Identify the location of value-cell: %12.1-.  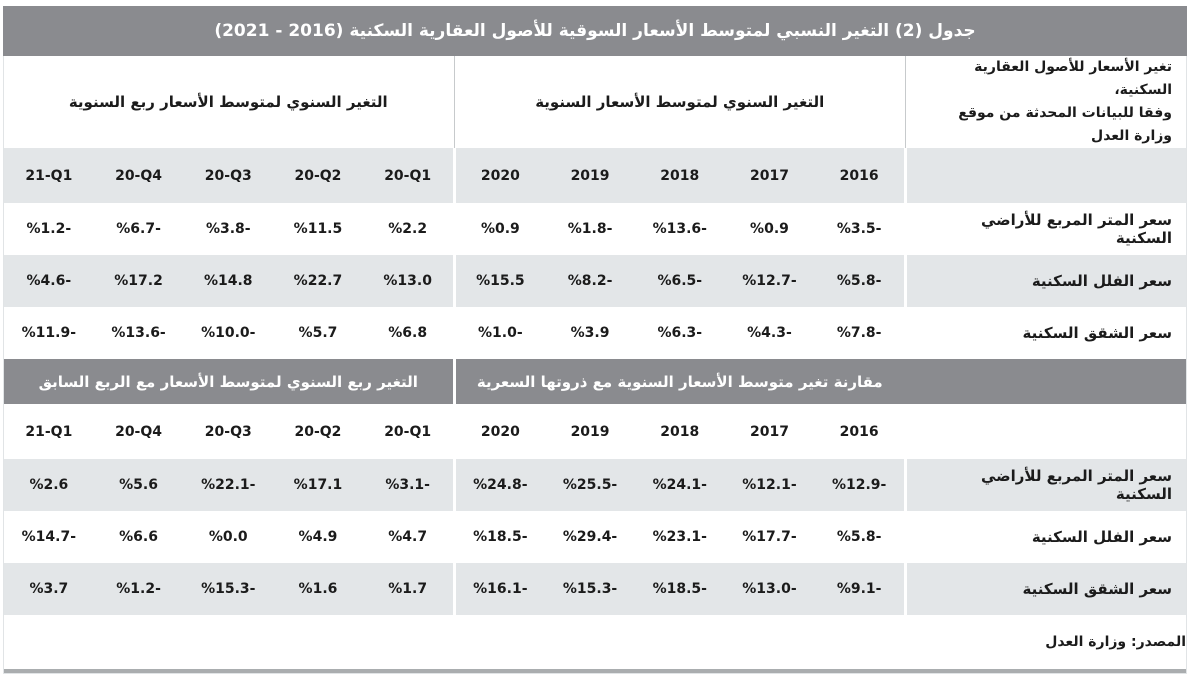
(769, 485).